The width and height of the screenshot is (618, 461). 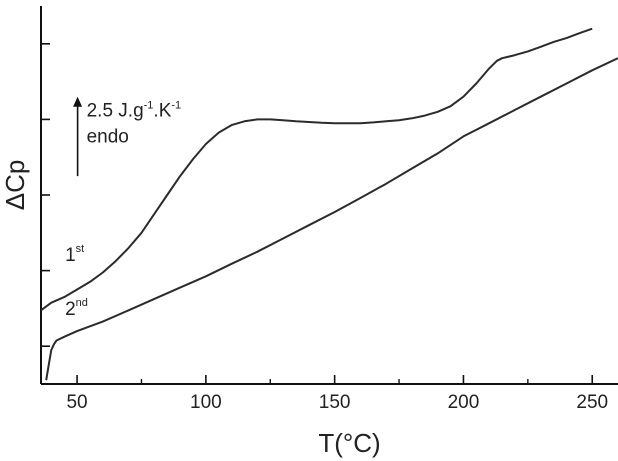 I want to click on x-ticks: 50 100 150 200 250, so click(x=337, y=394).